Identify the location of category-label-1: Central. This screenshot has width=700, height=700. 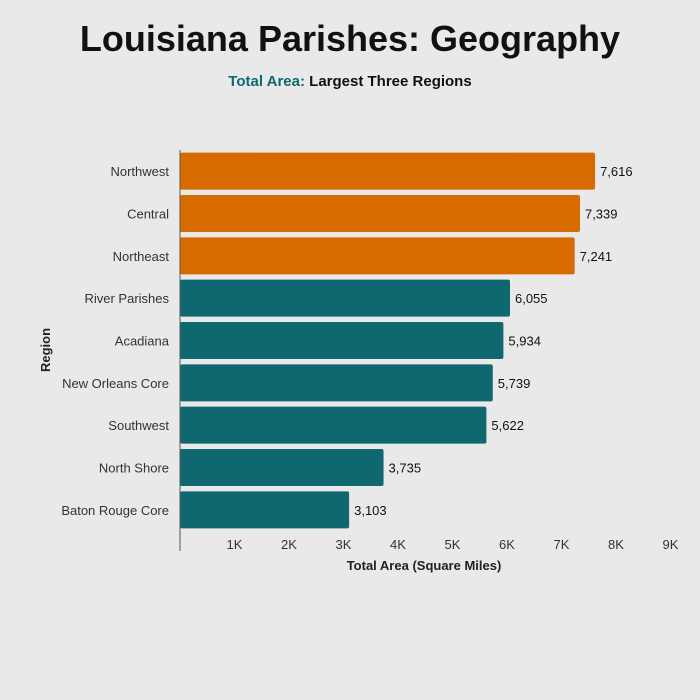
(148, 214).